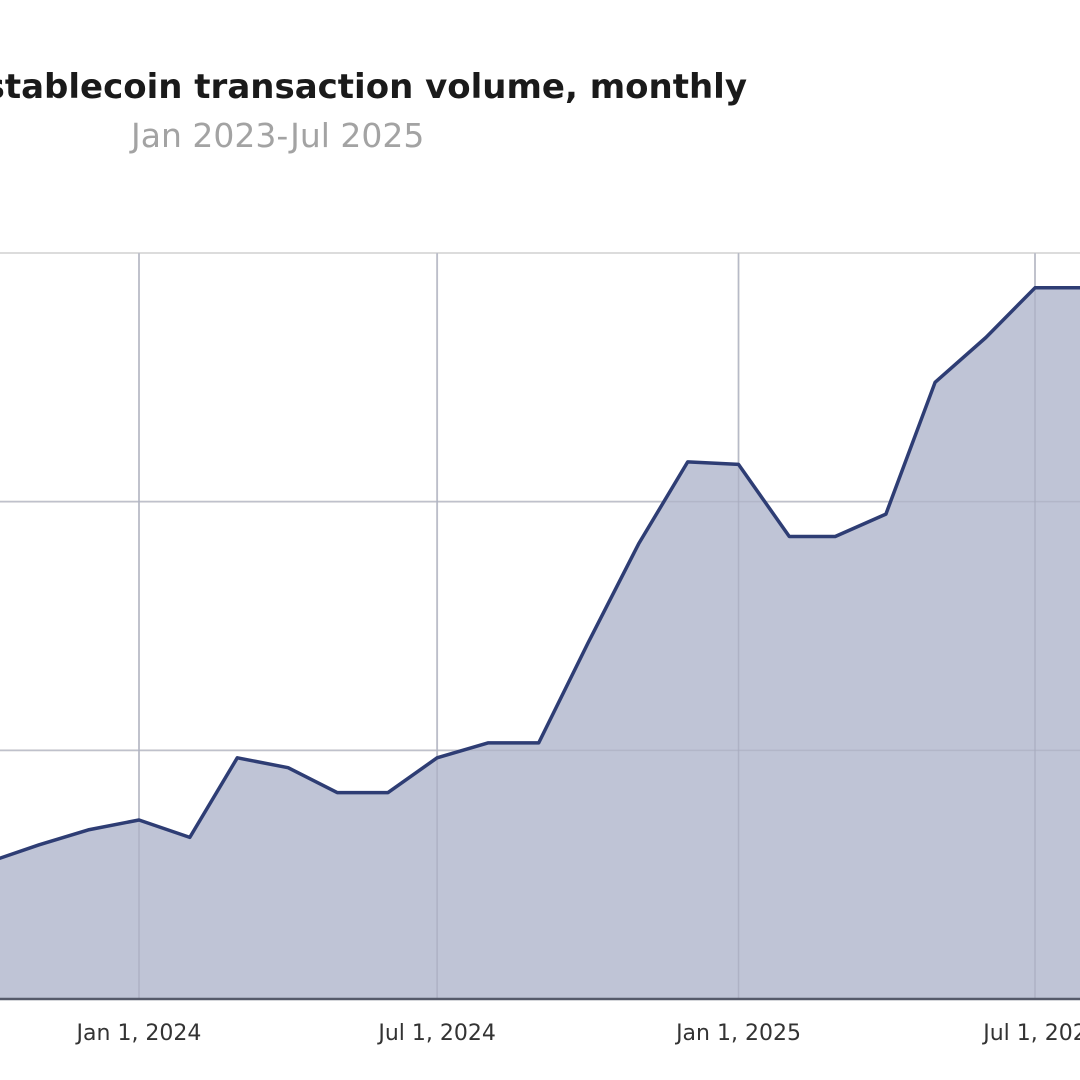 This screenshot has height=1080, width=1080. I want to click on chart-subtitle: Jan 2023-Jul 2025, so click(278, 135).